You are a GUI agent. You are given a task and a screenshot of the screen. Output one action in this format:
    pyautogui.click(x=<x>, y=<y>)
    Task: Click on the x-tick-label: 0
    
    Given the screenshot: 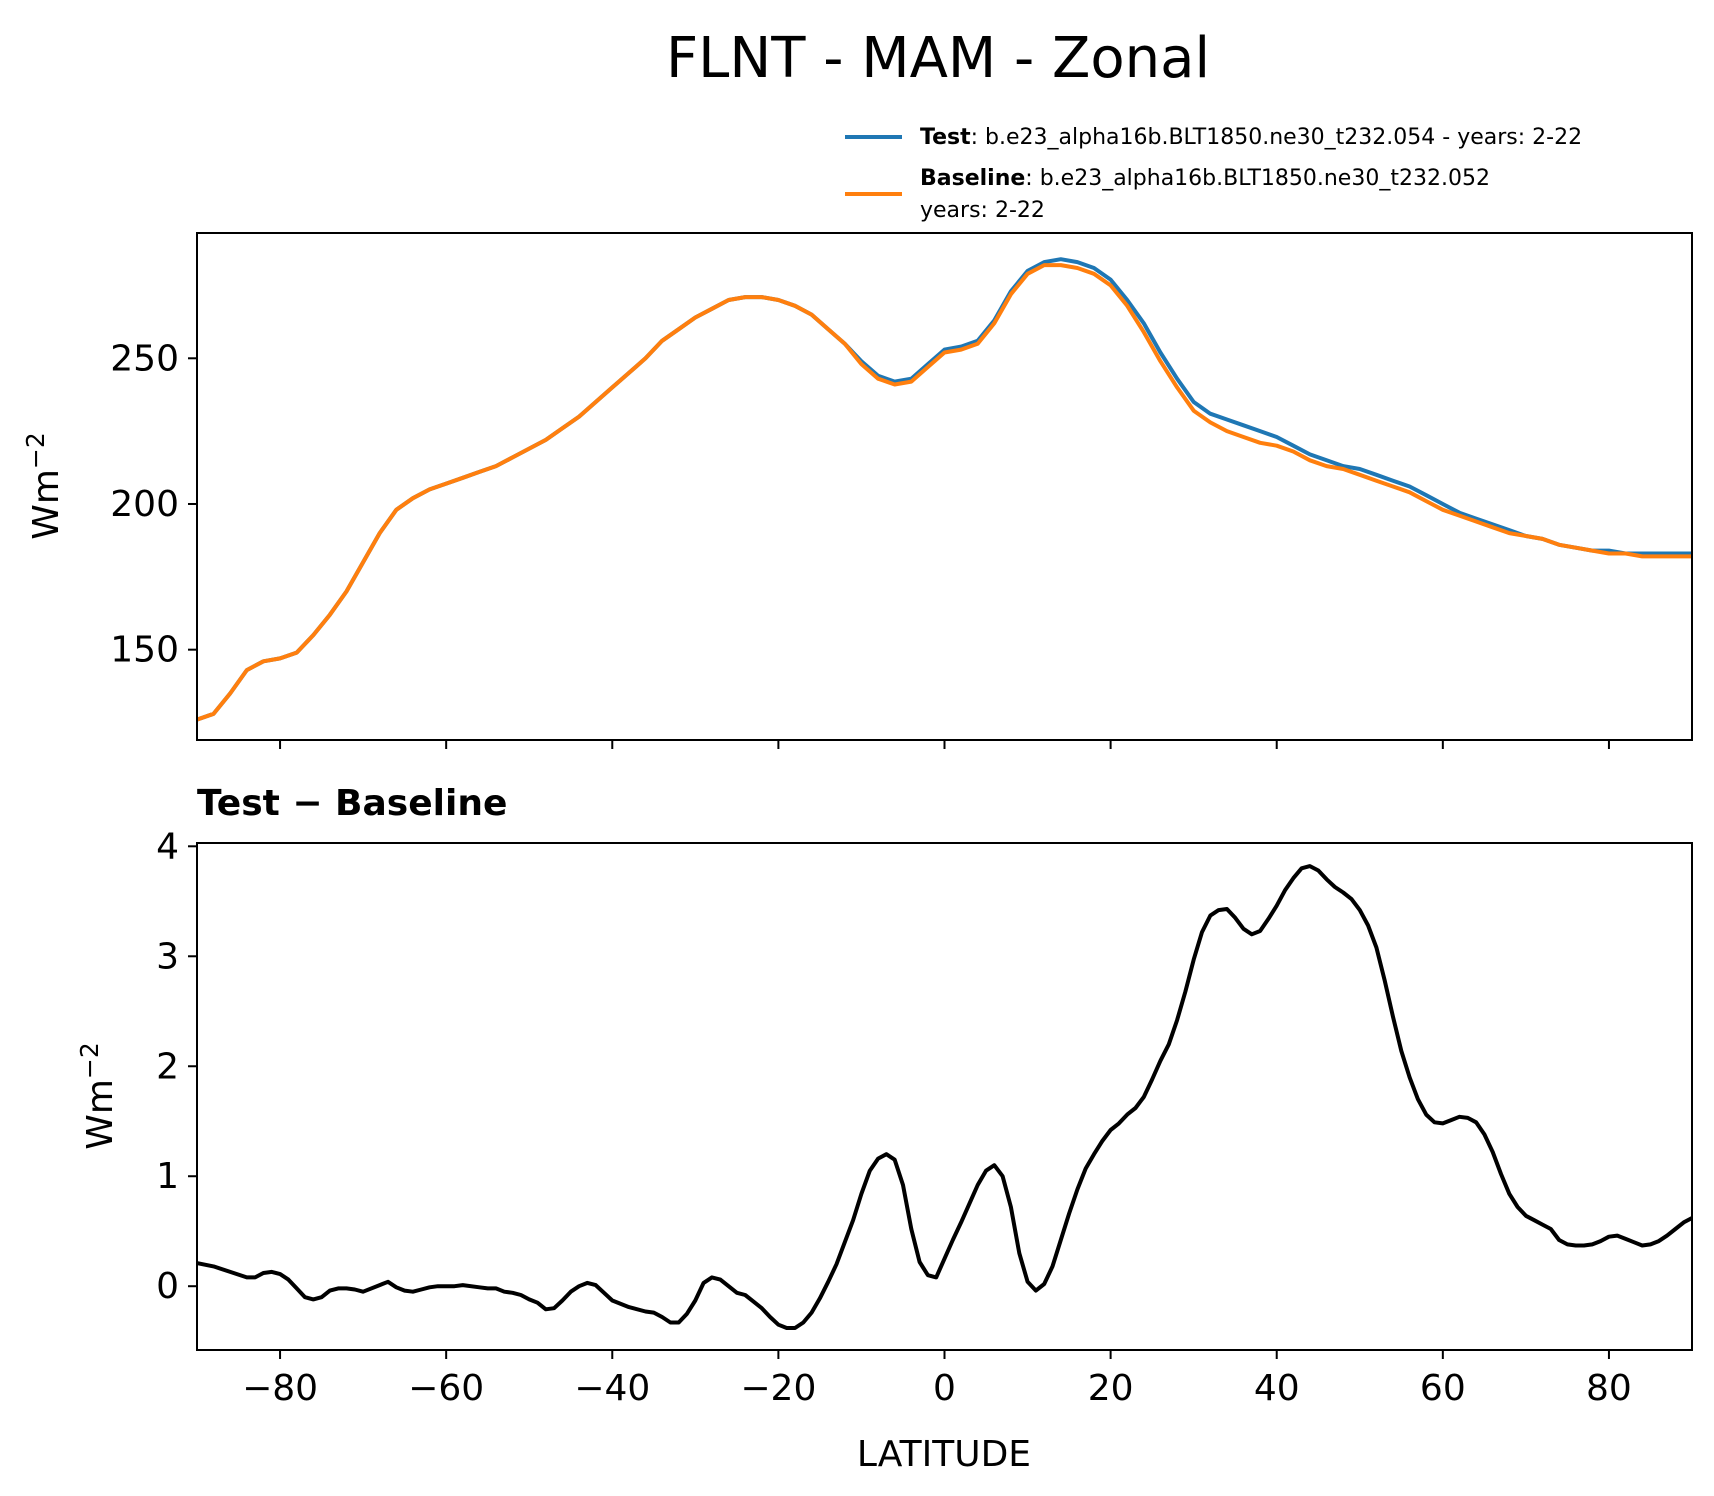 What is the action you would take?
    pyautogui.click(x=944, y=1388)
    